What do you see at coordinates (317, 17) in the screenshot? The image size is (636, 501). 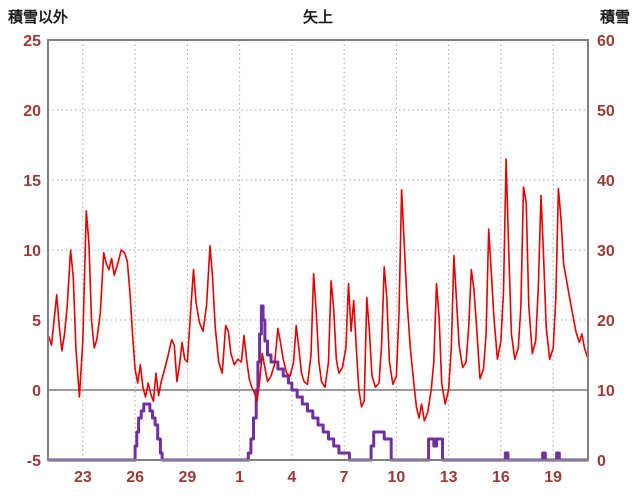 I see `chart-title: 矢上` at bounding box center [317, 17].